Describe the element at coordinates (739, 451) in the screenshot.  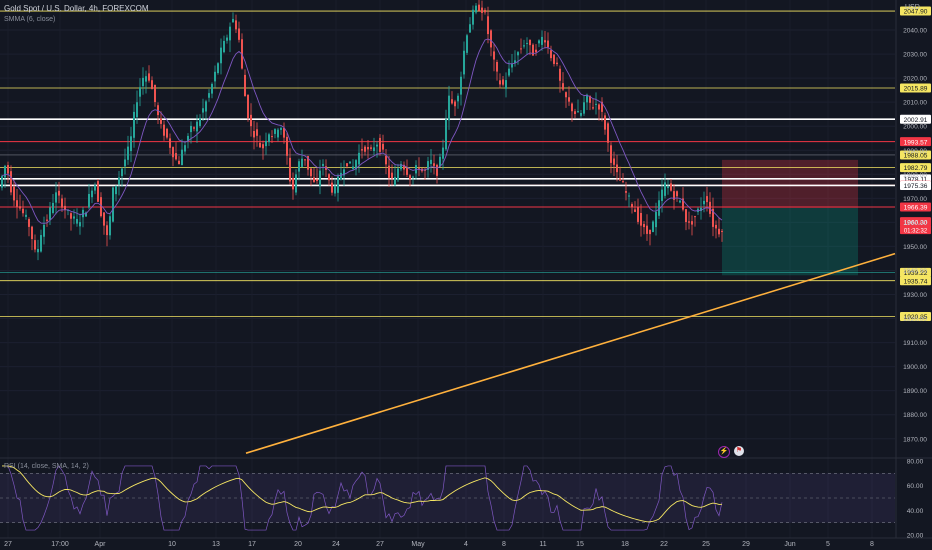
I see `us-flag-icon: ⚑` at that location.